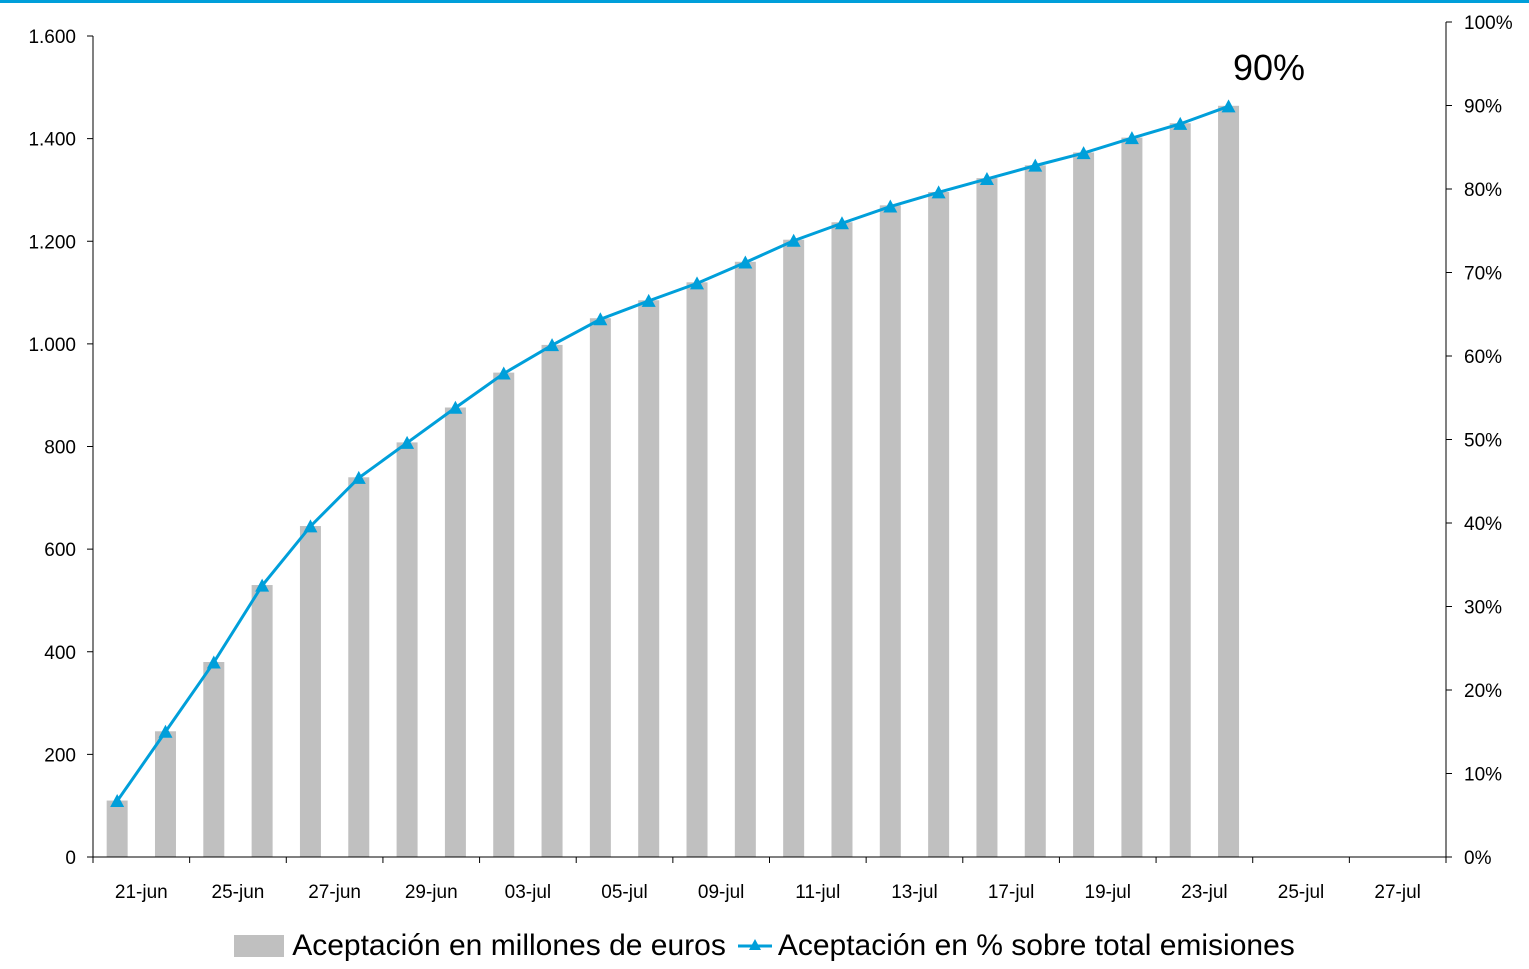  What do you see at coordinates (238, 892) in the screenshot?
I see `x-tick-label: 25-jun` at bounding box center [238, 892].